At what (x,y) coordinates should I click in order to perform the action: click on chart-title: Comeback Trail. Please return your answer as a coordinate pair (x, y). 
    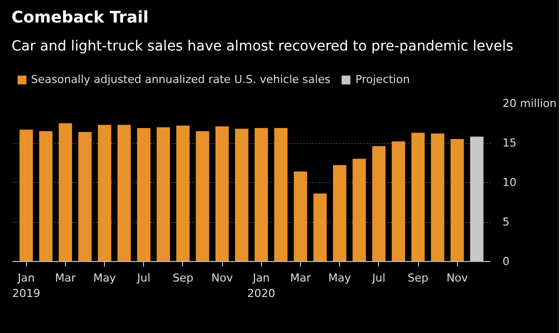
    Looking at the image, I should click on (80, 17).